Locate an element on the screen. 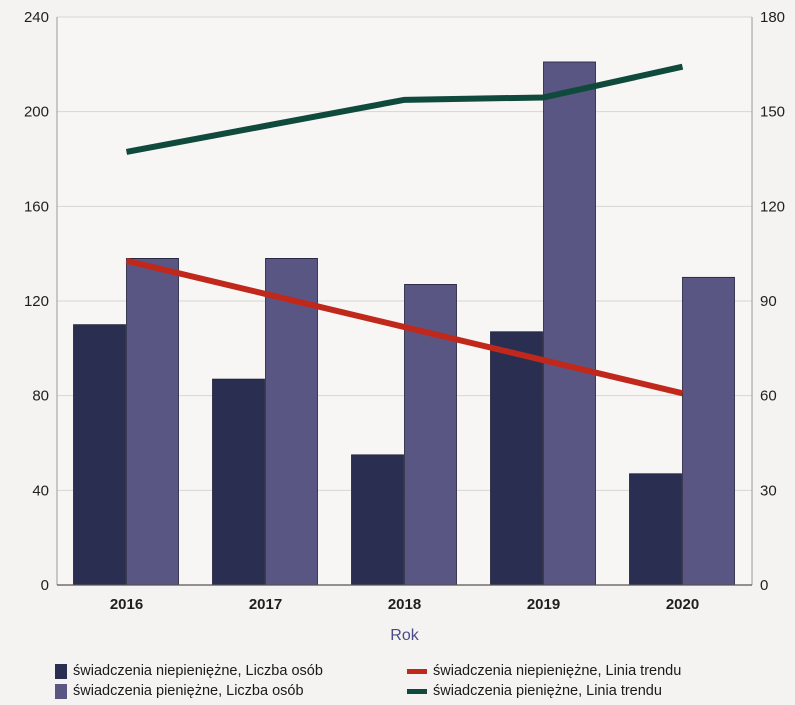 This screenshot has height=705, width=795. y-left-tick-label: 40 is located at coordinates (40, 490).